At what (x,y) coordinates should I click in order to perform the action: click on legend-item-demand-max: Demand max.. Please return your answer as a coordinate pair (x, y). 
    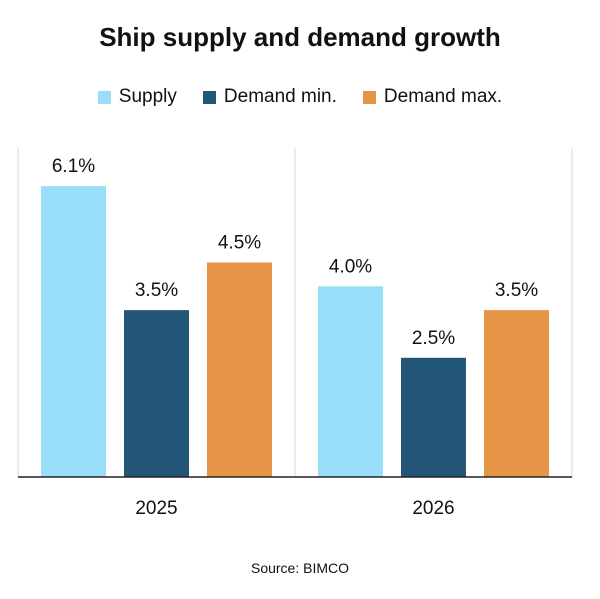
    Looking at the image, I should click on (432, 97).